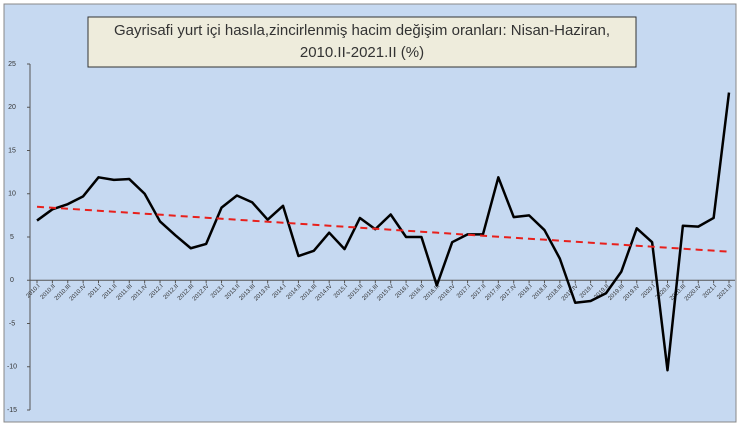 The width and height of the screenshot is (739, 426). What do you see at coordinates (12, 410) in the screenshot?
I see `y-tick-label: -15` at bounding box center [12, 410].